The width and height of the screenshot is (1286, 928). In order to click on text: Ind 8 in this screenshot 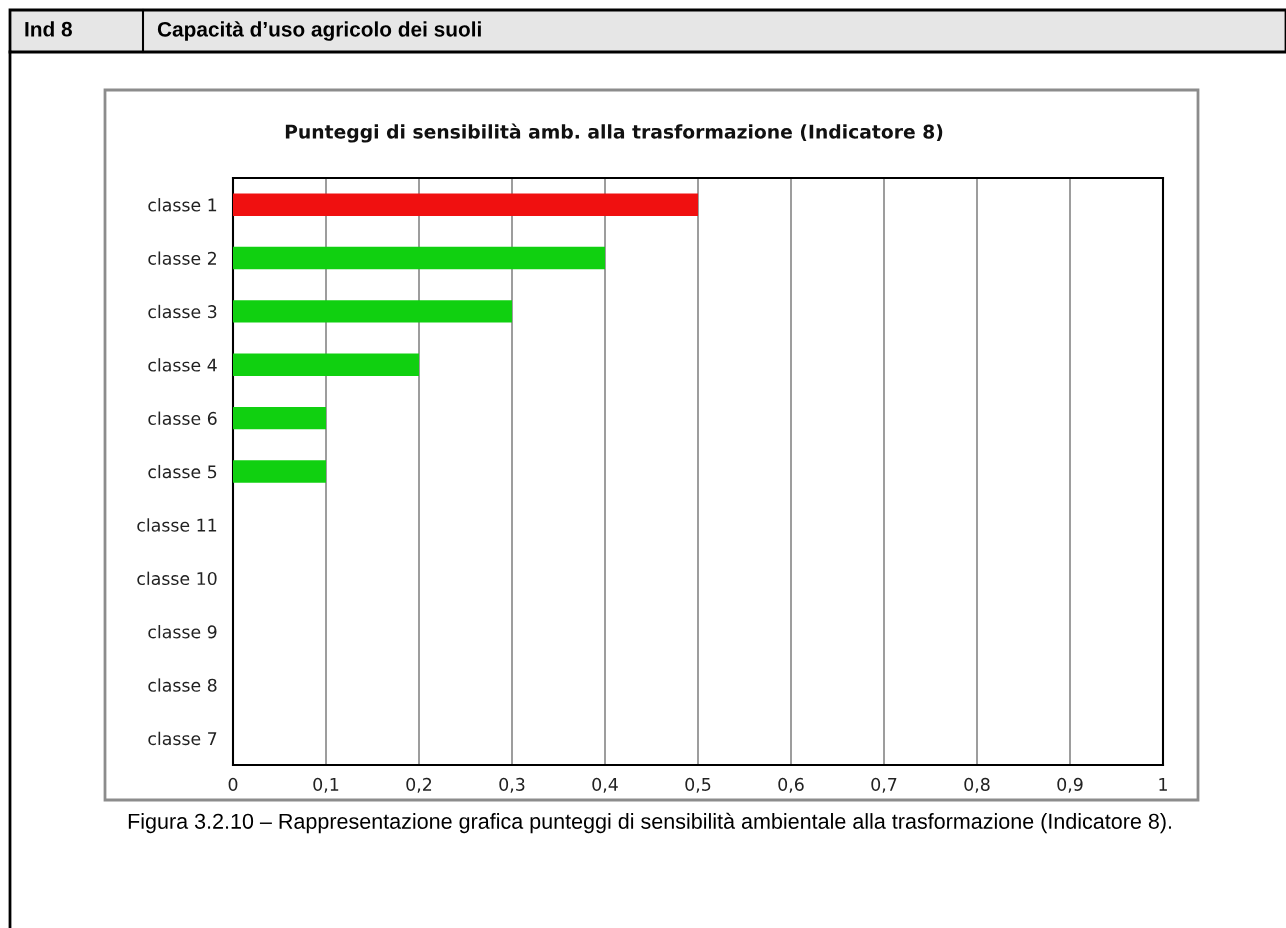, I will do `click(48, 29)`.